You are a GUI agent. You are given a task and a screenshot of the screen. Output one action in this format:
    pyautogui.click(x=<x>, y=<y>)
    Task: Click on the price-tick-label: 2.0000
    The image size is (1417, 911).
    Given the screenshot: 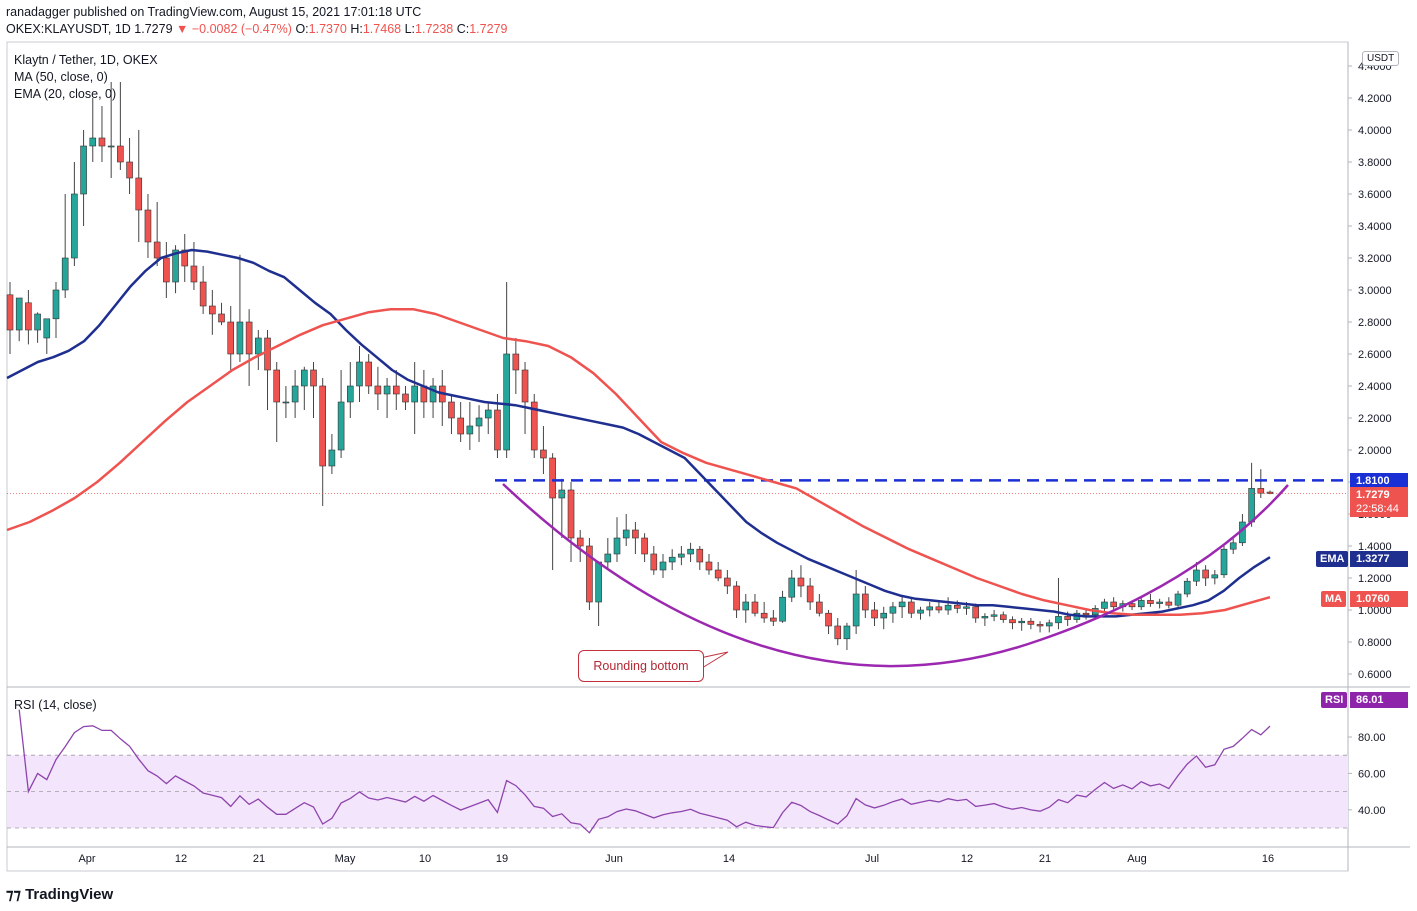 What is the action you would take?
    pyautogui.click(x=1375, y=451)
    